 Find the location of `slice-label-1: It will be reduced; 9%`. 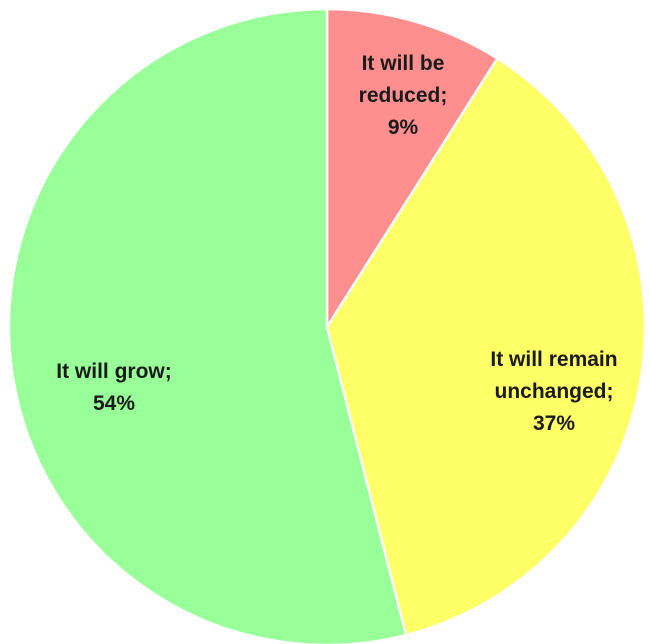

slice-label-1: It will be reduced; 9% is located at coordinates (403, 95).